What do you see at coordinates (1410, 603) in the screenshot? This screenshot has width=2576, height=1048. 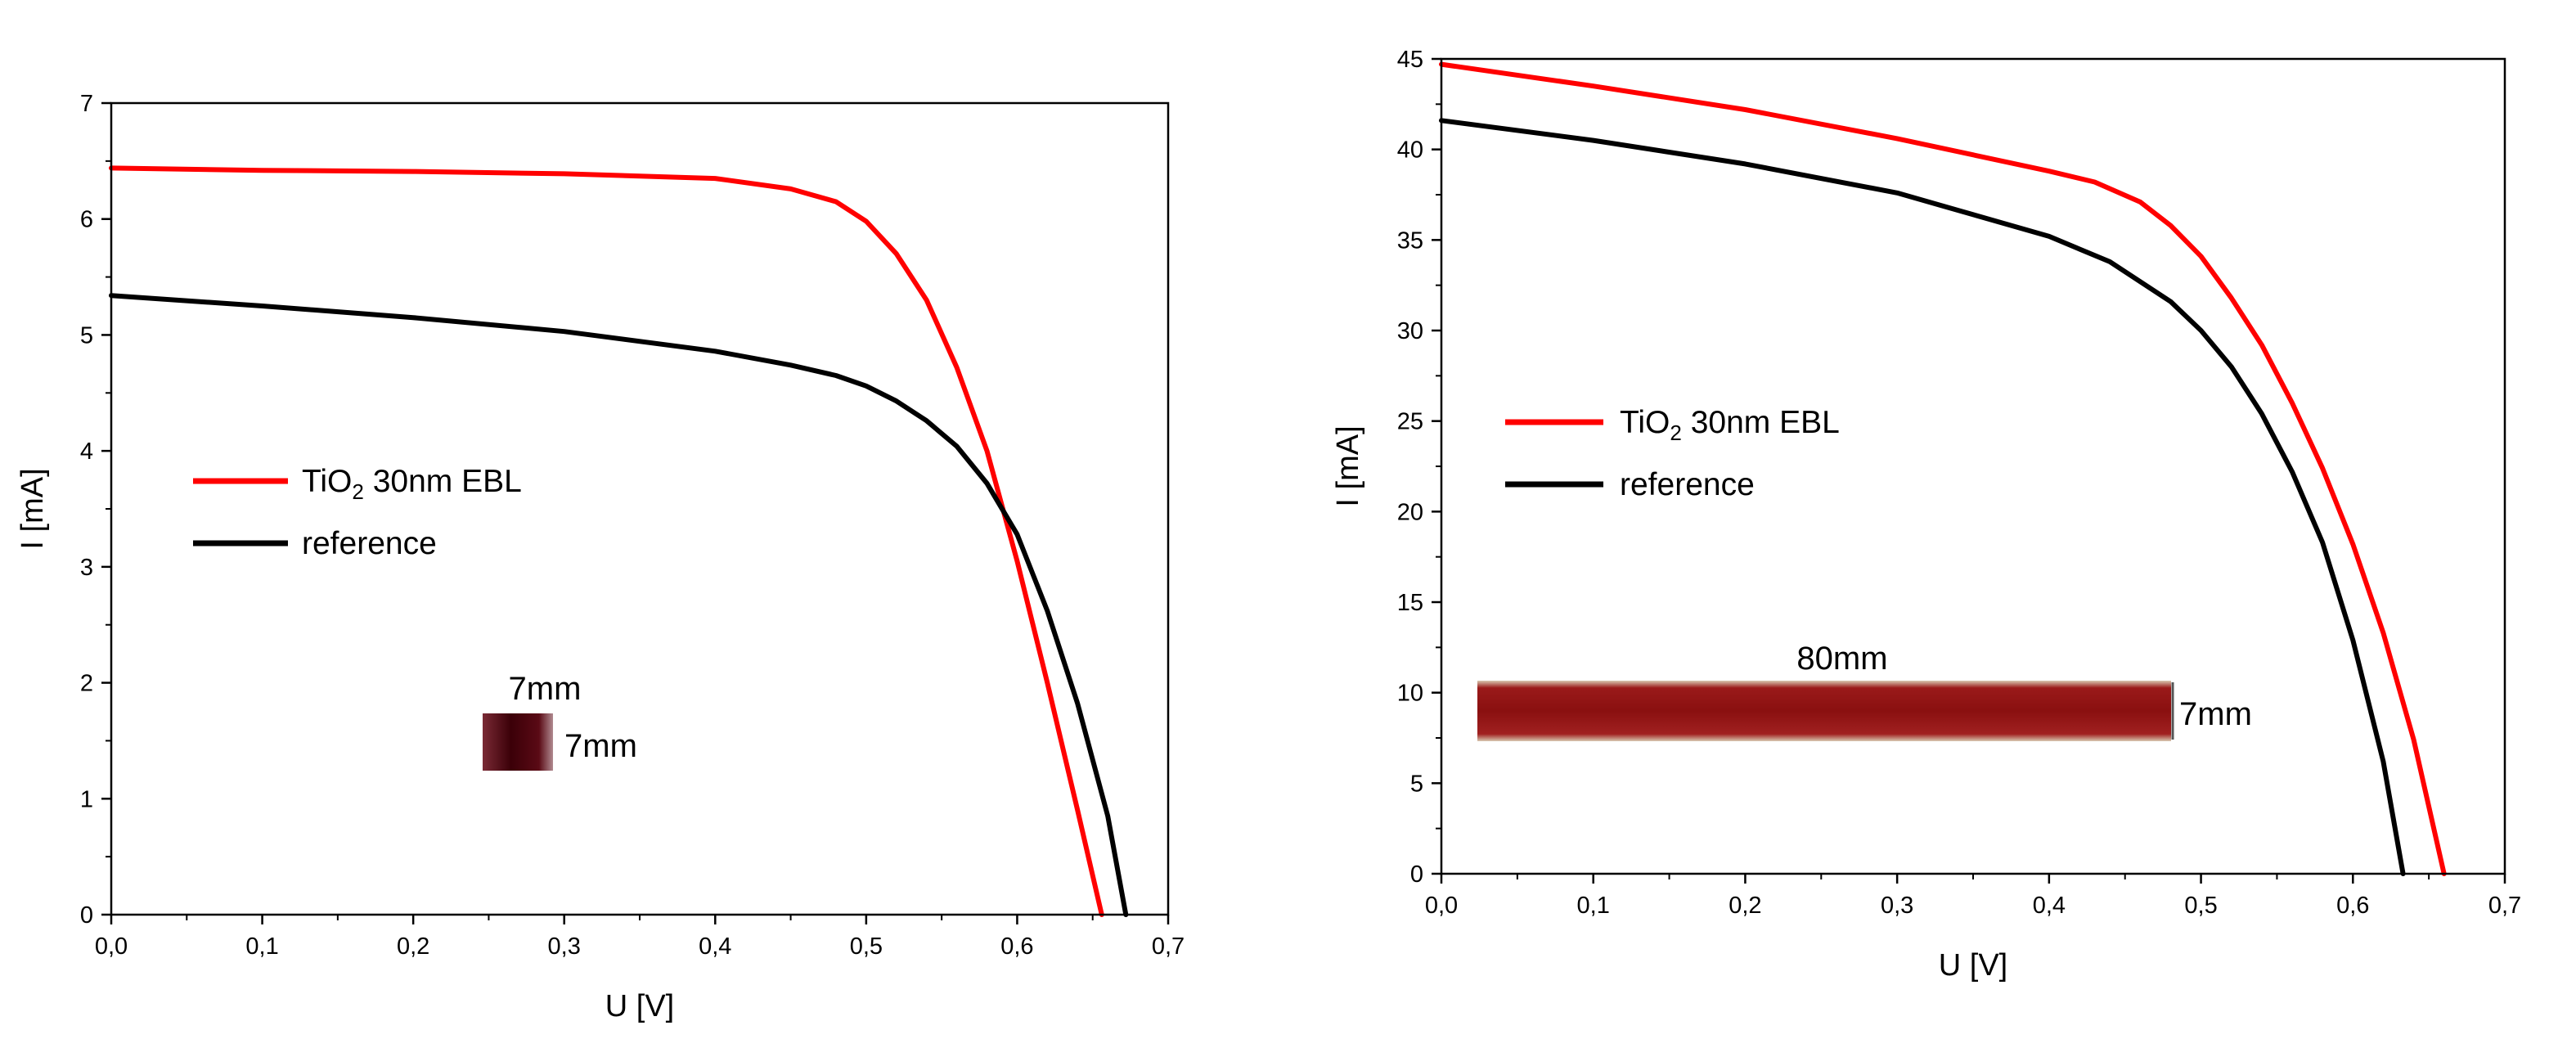 I see `right-y-tick-label: 15` at bounding box center [1410, 603].